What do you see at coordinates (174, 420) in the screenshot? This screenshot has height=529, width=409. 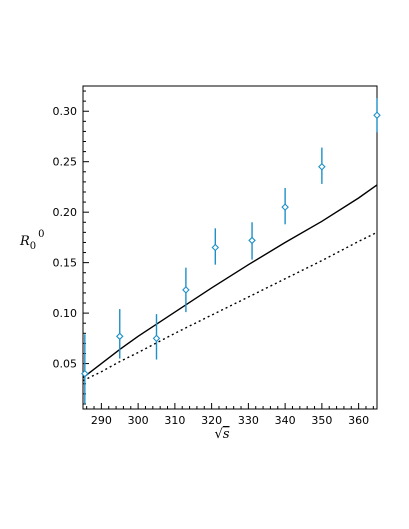 I see `x-tick-label: 310` at bounding box center [174, 420].